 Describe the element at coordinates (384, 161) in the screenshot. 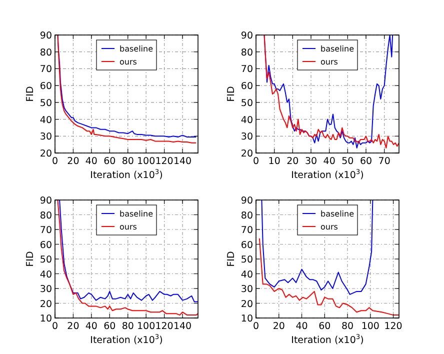

I see `x-tick-label: 70` at that location.